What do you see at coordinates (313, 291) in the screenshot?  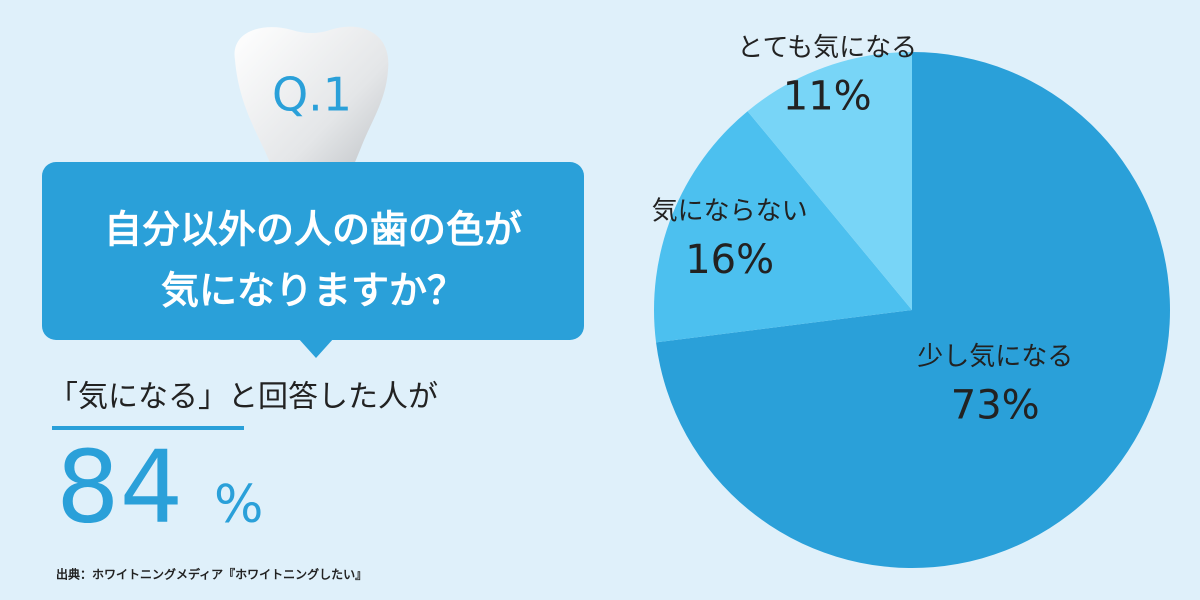 I see `question-line: 気になりますか？` at bounding box center [313, 291].